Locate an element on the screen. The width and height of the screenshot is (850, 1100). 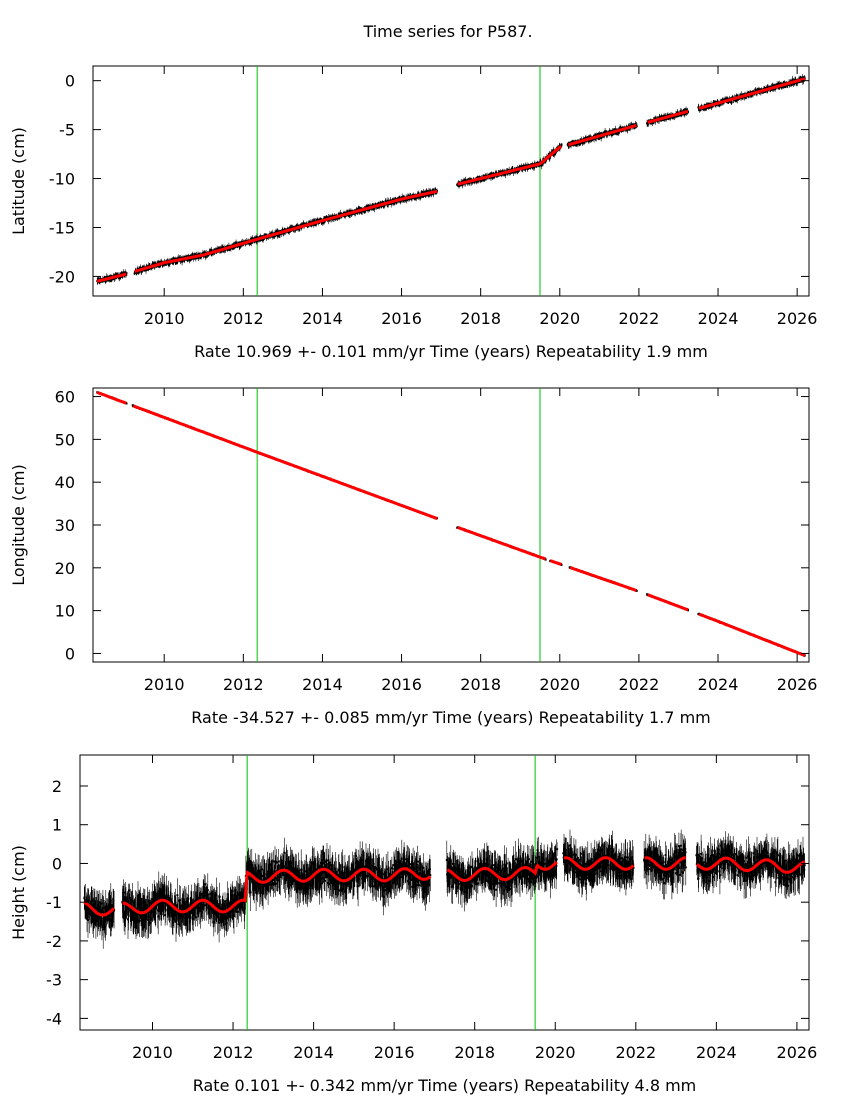
repeatability-text: Repeatability 1.9 mm is located at coordinates (619, 351).